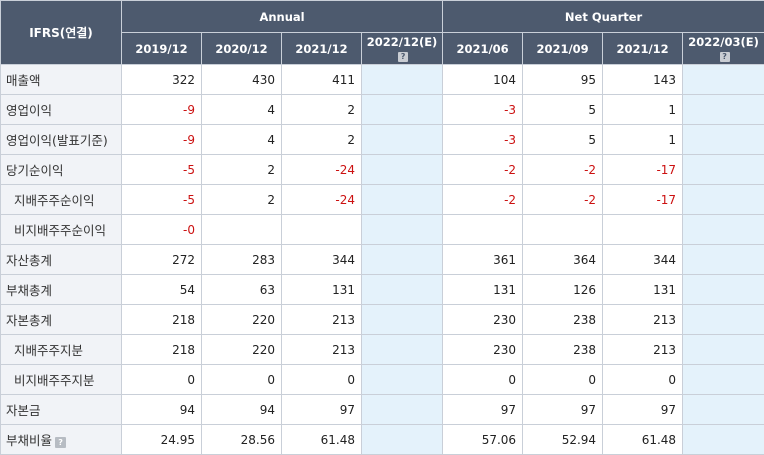 The height and width of the screenshot is (455, 764). What do you see at coordinates (563, 439) in the screenshot?
I see `quarter-value-cell: 52.94` at bounding box center [563, 439].